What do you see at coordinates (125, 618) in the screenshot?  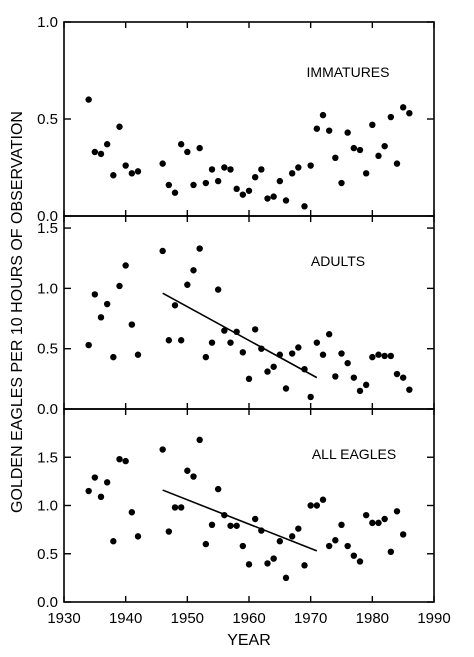 I see `x-tick-label: 1940` at bounding box center [125, 618].